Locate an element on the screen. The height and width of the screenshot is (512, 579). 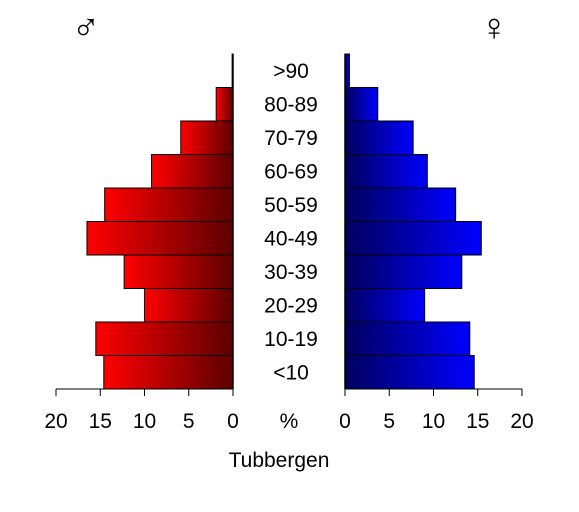
male-tick-label: 10 is located at coordinates (144, 421).